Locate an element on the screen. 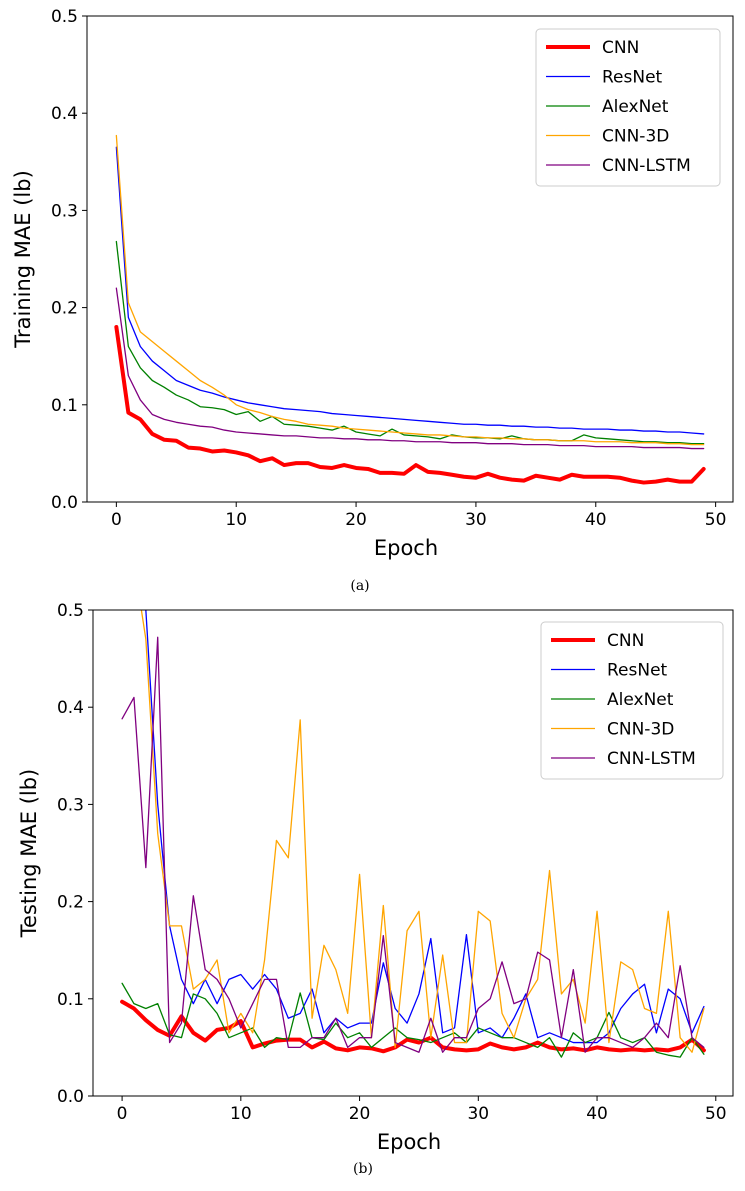 This screenshot has height=1191, width=745. panel-caption: (a) is located at coordinates (359, 586).